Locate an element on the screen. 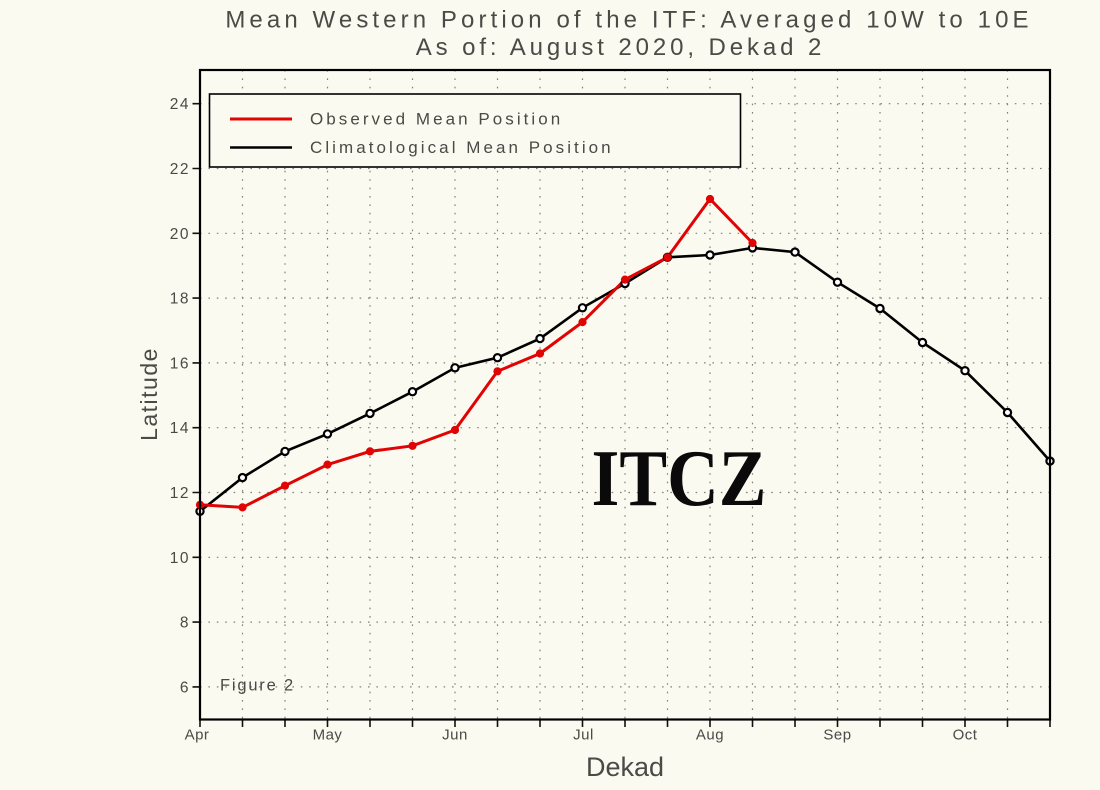 This screenshot has height=790, width=1100. svg-text: 20 is located at coordinates (180, 234).